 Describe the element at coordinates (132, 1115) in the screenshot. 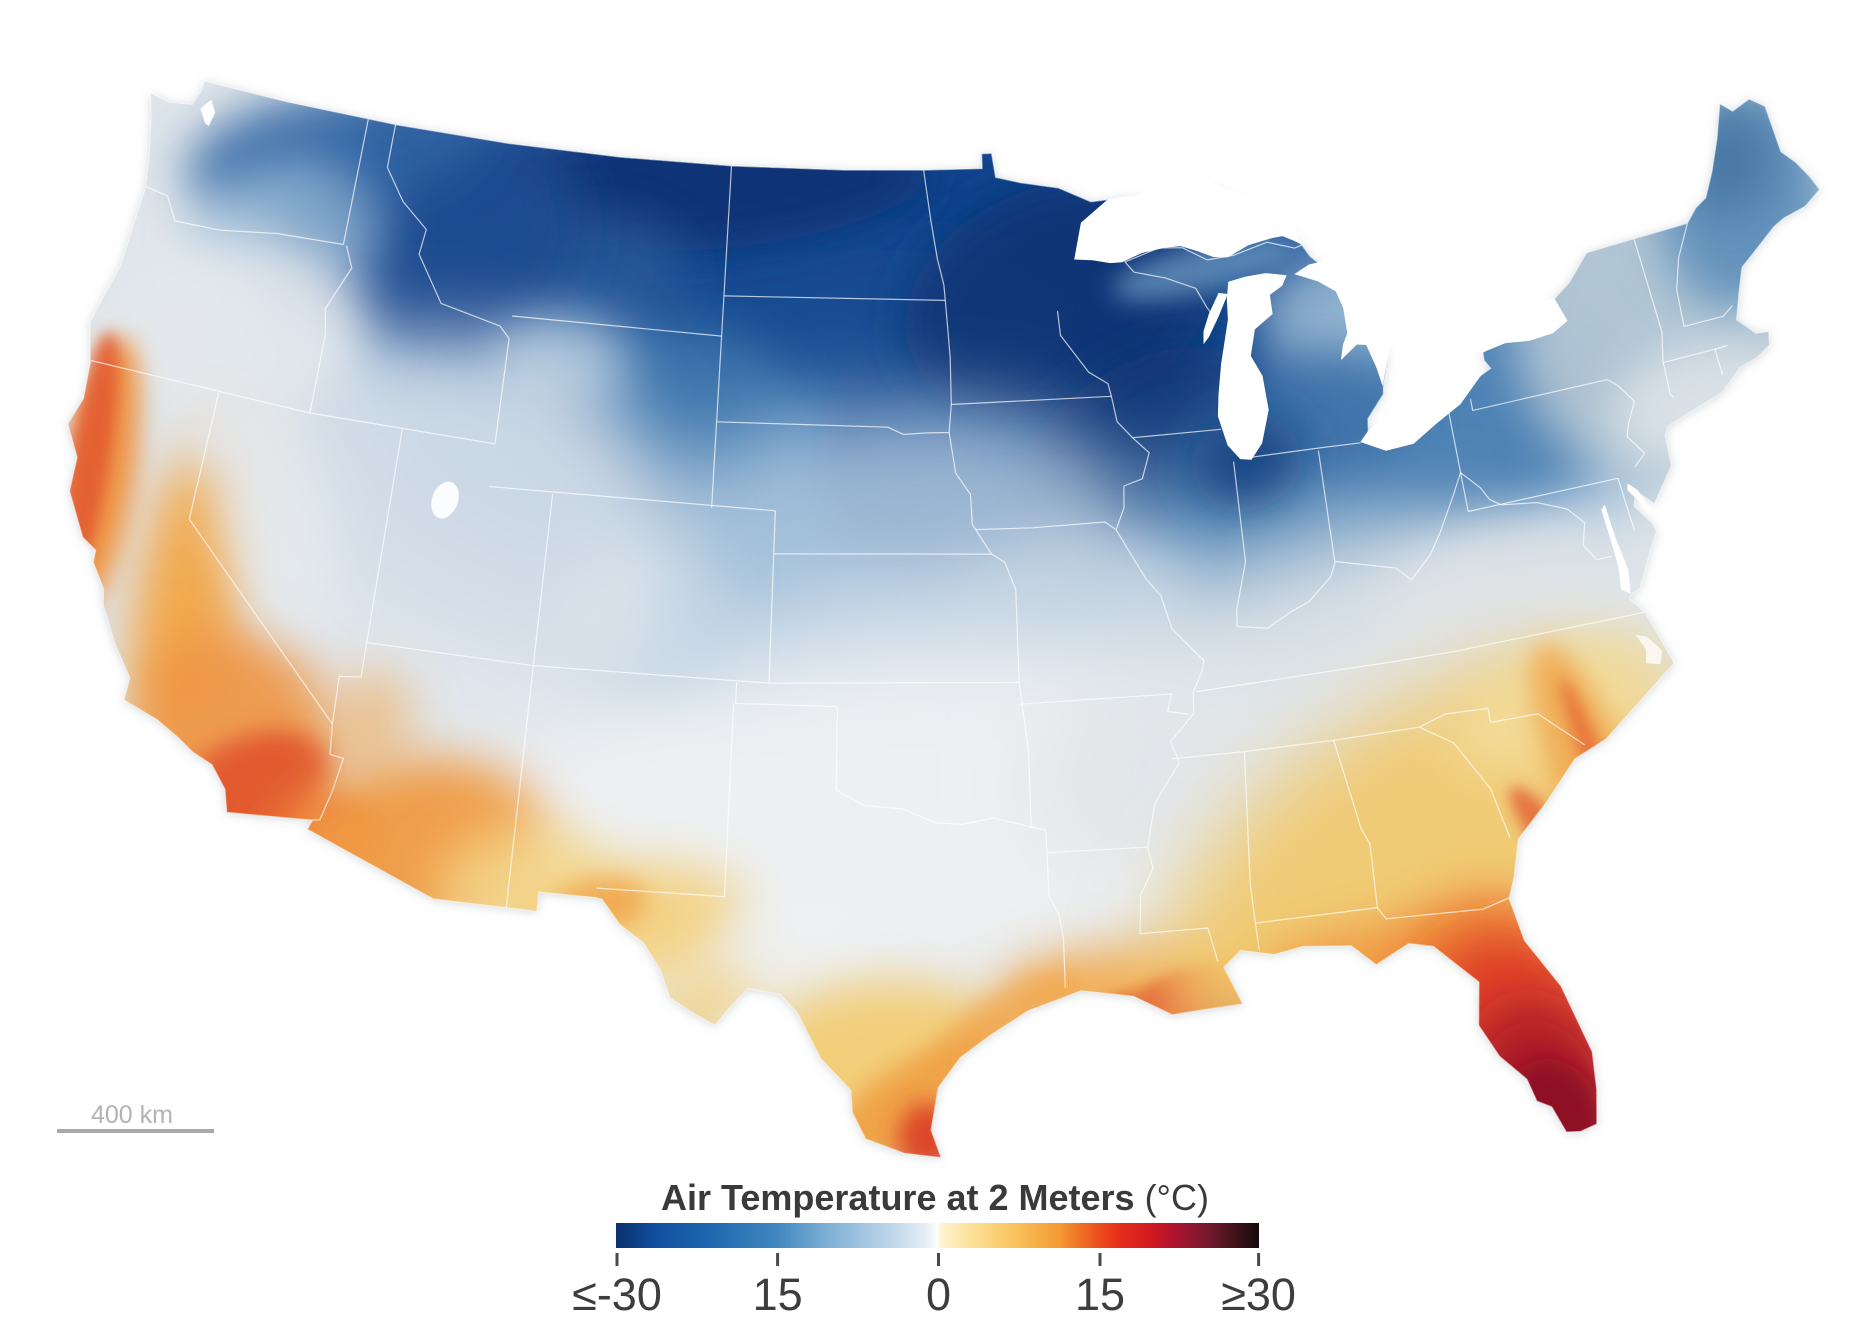

I see `svg-text: 400 km` at that location.